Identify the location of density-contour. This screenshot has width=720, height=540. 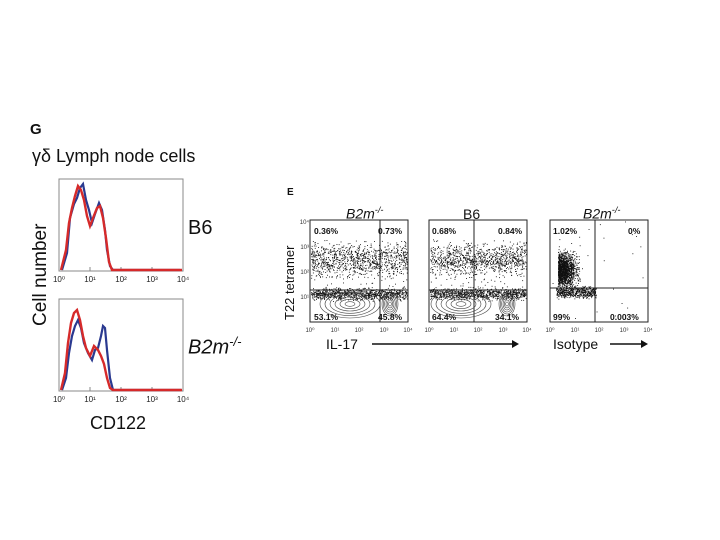
(461, 304).